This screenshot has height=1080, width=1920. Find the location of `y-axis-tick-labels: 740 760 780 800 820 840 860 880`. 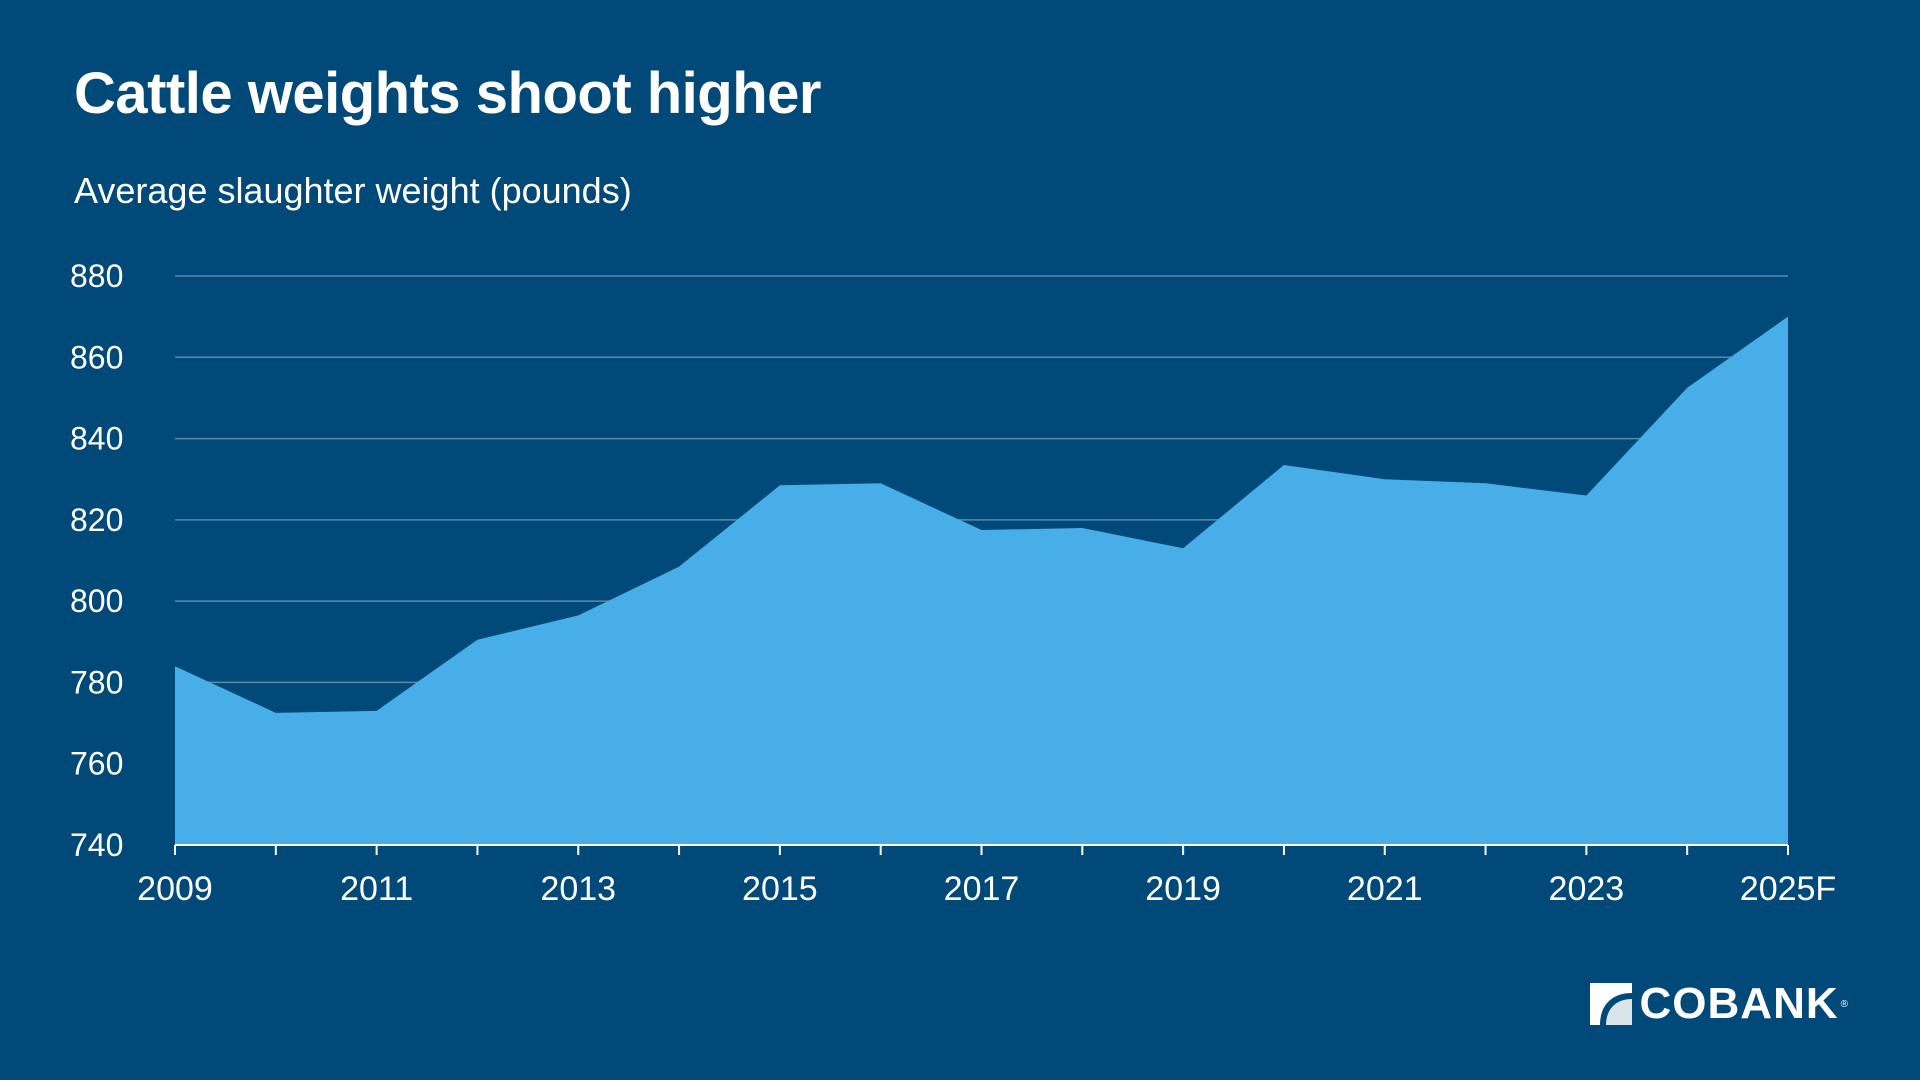

y-axis-tick-labels: 740 760 780 800 820 840 860 880 is located at coordinates (96, 560).